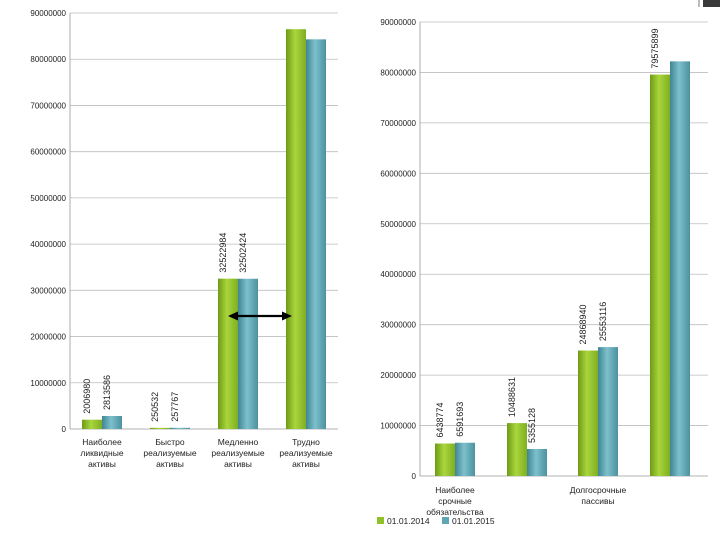 This screenshot has height=540, width=720. What do you see at coordinates (64, 429) in the screenshot?
I see `assets-ytick-label: 0` at bounding box center [64, 429].